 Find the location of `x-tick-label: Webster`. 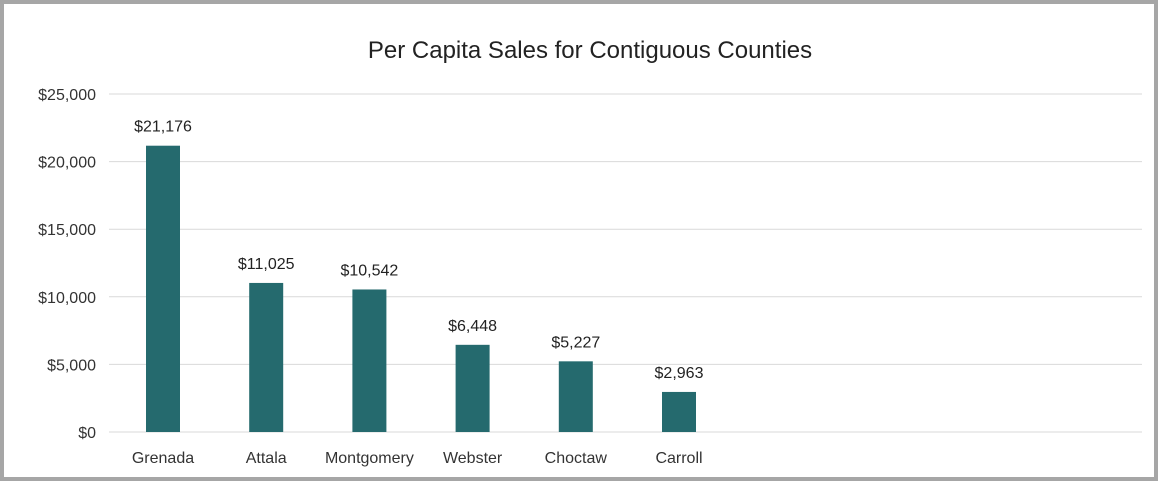

x-tick-label: Webster is located at coordinates (473, 458).